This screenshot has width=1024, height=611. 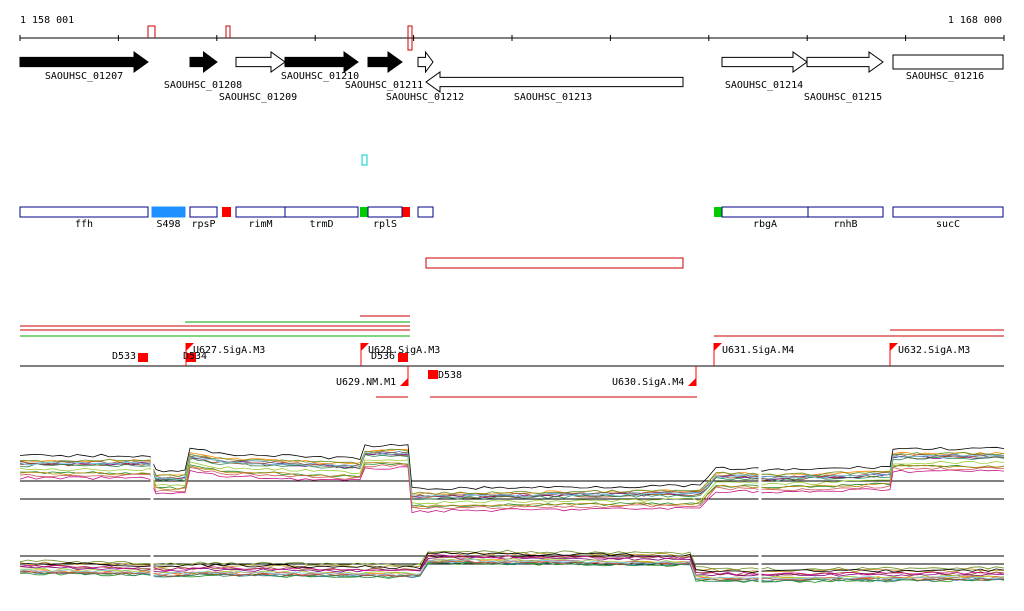 I want to click on gene-label: SAOUHSC_01207, so click(x=84, y=76).